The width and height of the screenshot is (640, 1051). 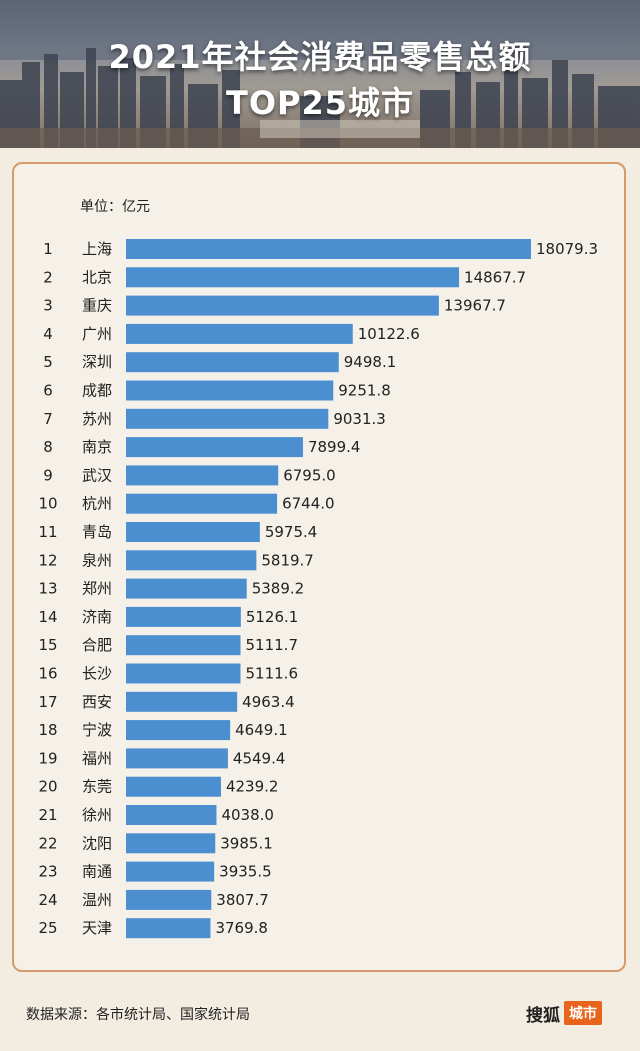 I want to click on rank-label: 11, so click(x=47, y=532).